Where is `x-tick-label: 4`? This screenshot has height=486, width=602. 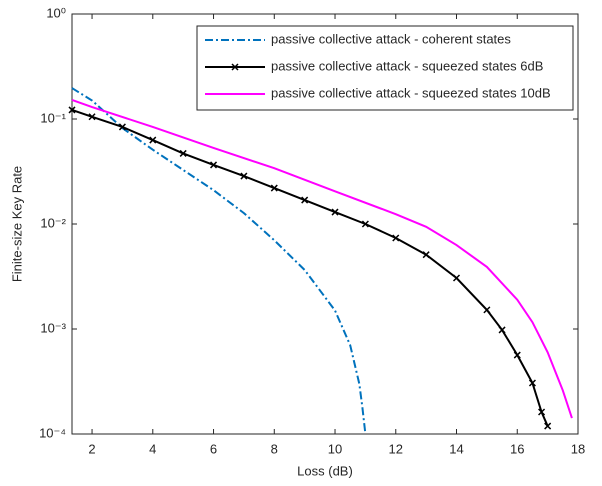 x-tick-label: 4 is located at coordinates (152, 448).